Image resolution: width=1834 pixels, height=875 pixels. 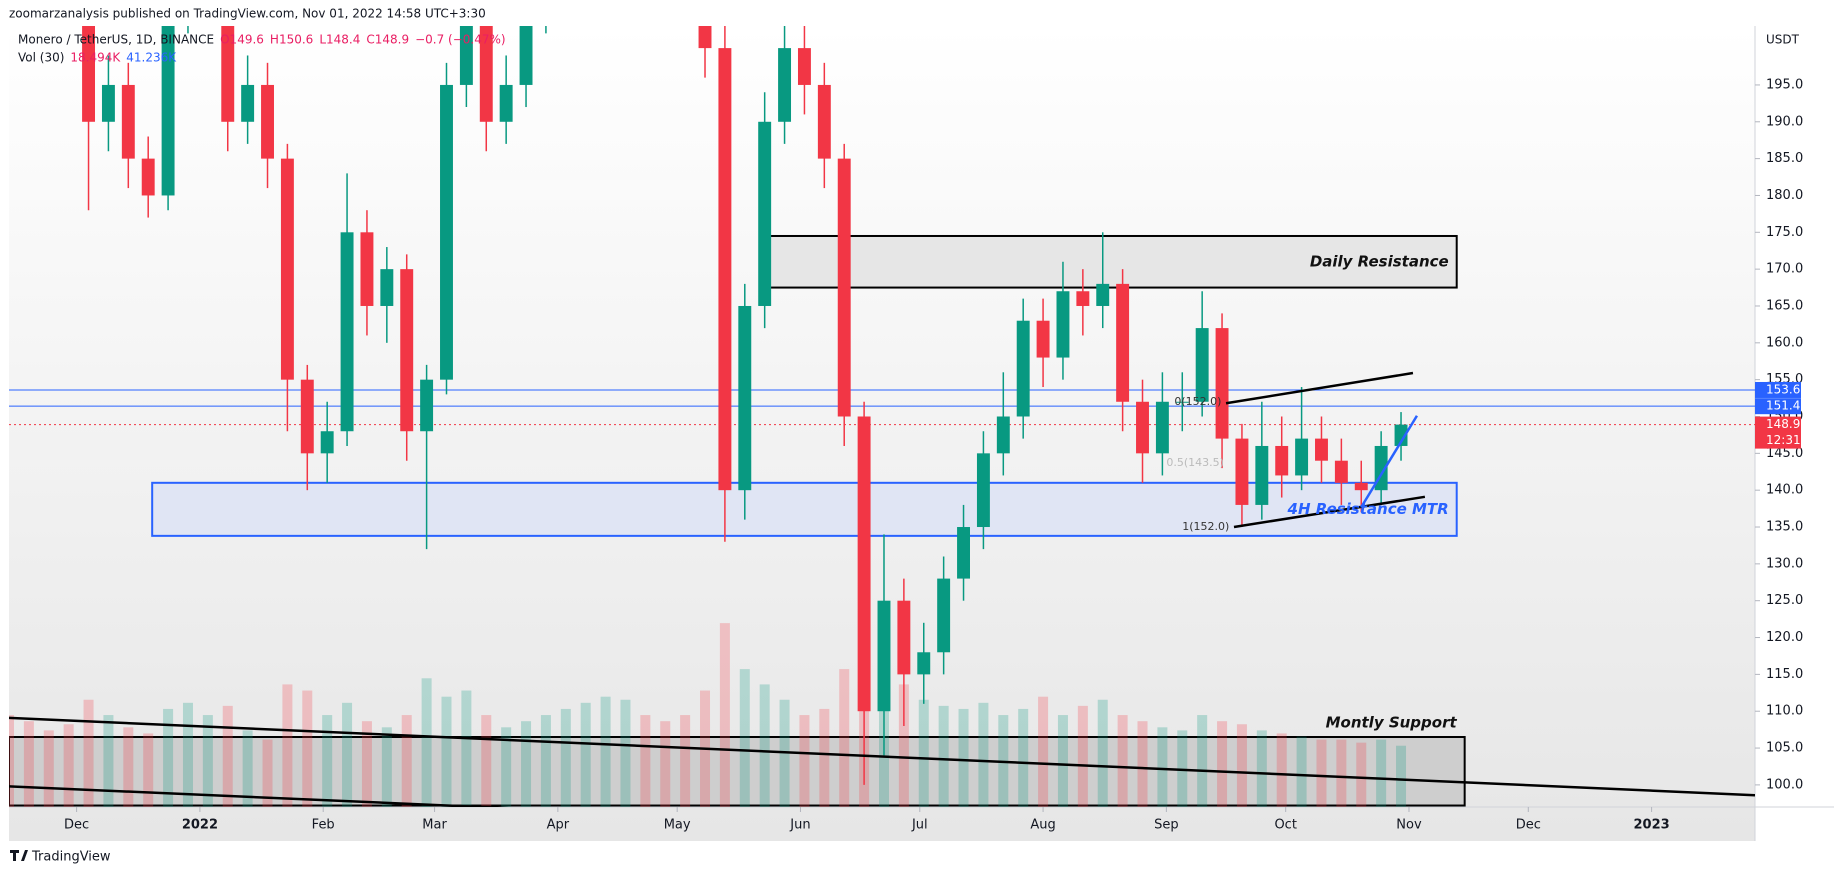 I want to click on y-tick-label: 160.0, so click(x=1784, y=342).